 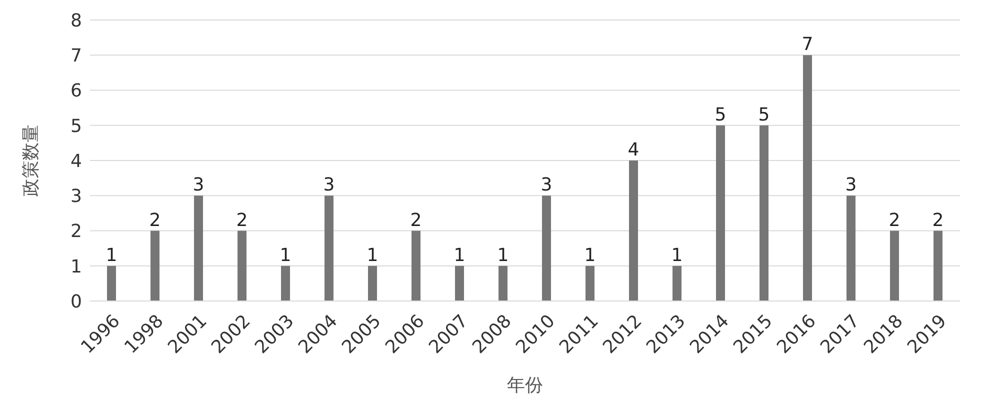 What do you see at coordinates (31, 160) in the screenshot?
I see `y-axis-title: 政策数量` at bounding box center [31, 160].